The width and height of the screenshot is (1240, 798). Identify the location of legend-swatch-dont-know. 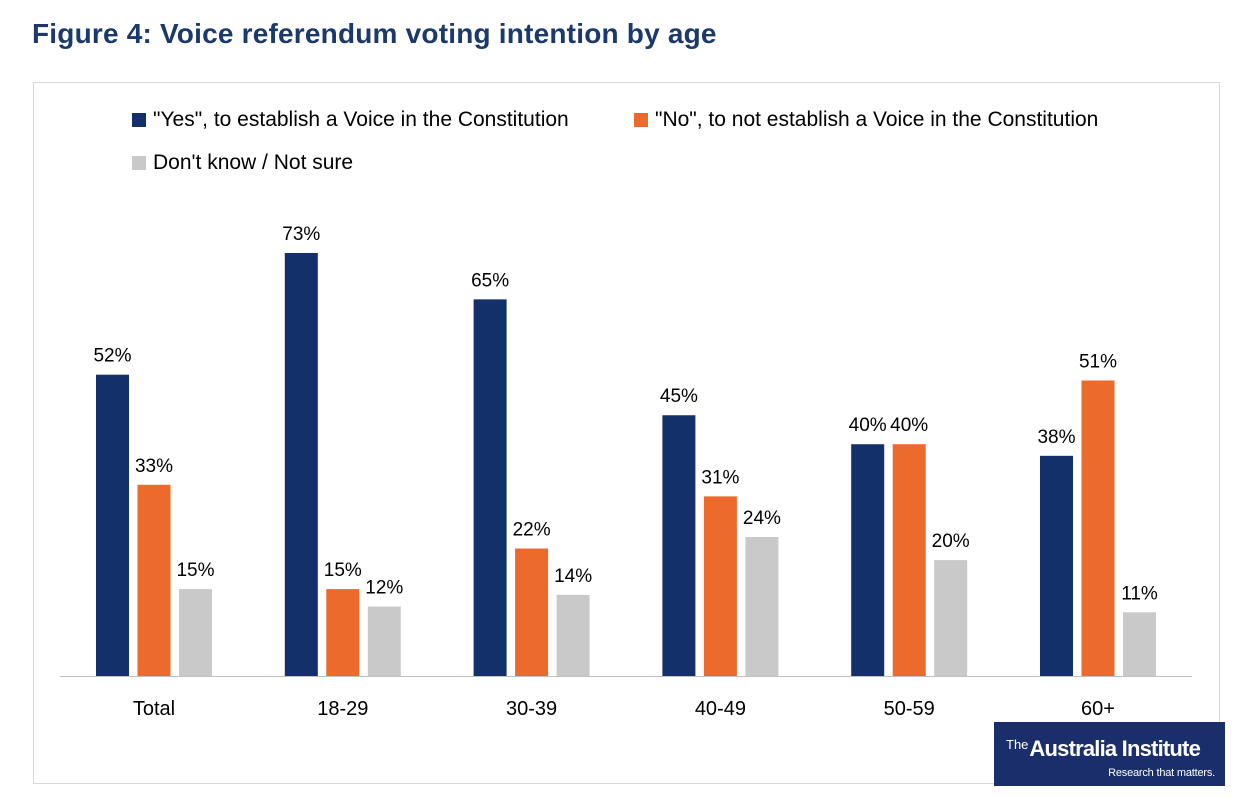
(139, 163).